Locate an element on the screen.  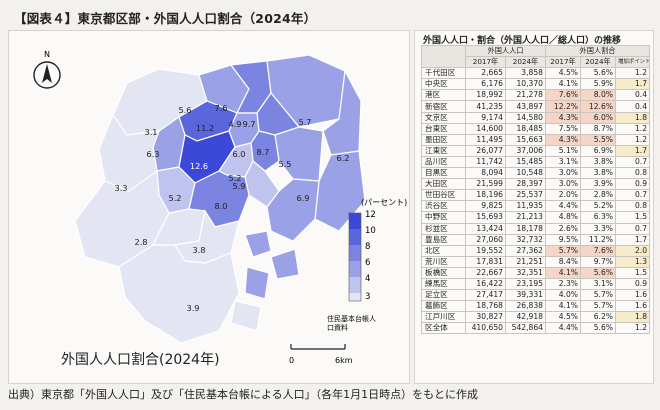
cell-p2024: 43,897 is located at coordinates (525, 106).